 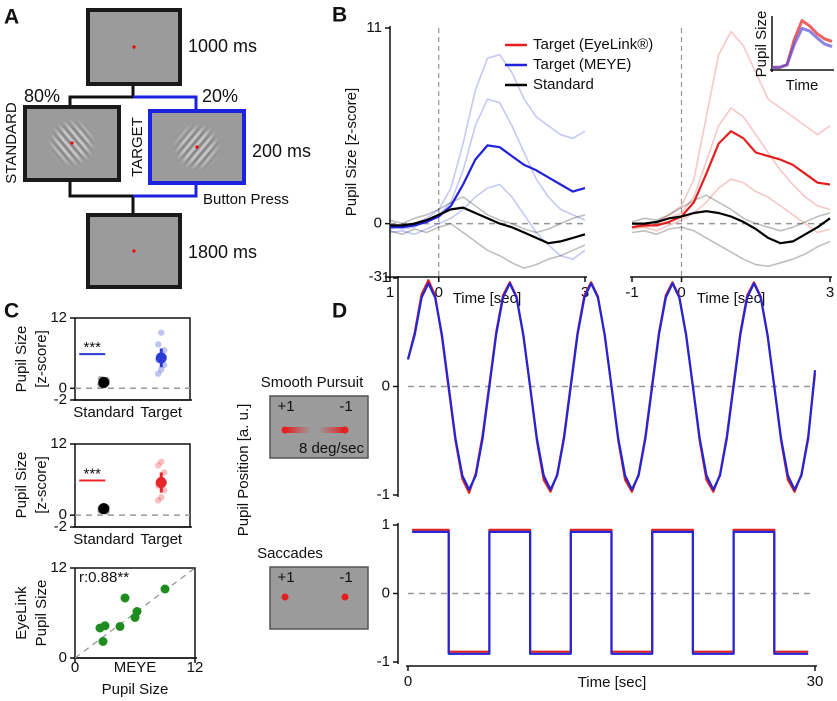 What do you see at coordinates (582, 64) in the screenshot?
I see `legend-label: Target (MEYE)` at bounding box center [582, 64].